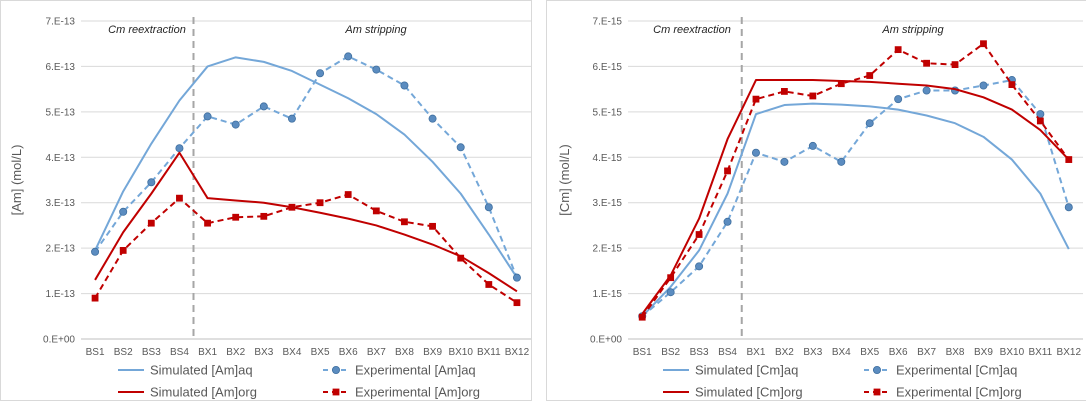 The height and width of the screenshot is (402, 1086). What do you see at coordinates (16, 180) in the screenshot?
I see `am-chart-y-axis-label: [Am] (mol/L)` at bounding box center [16, 180].